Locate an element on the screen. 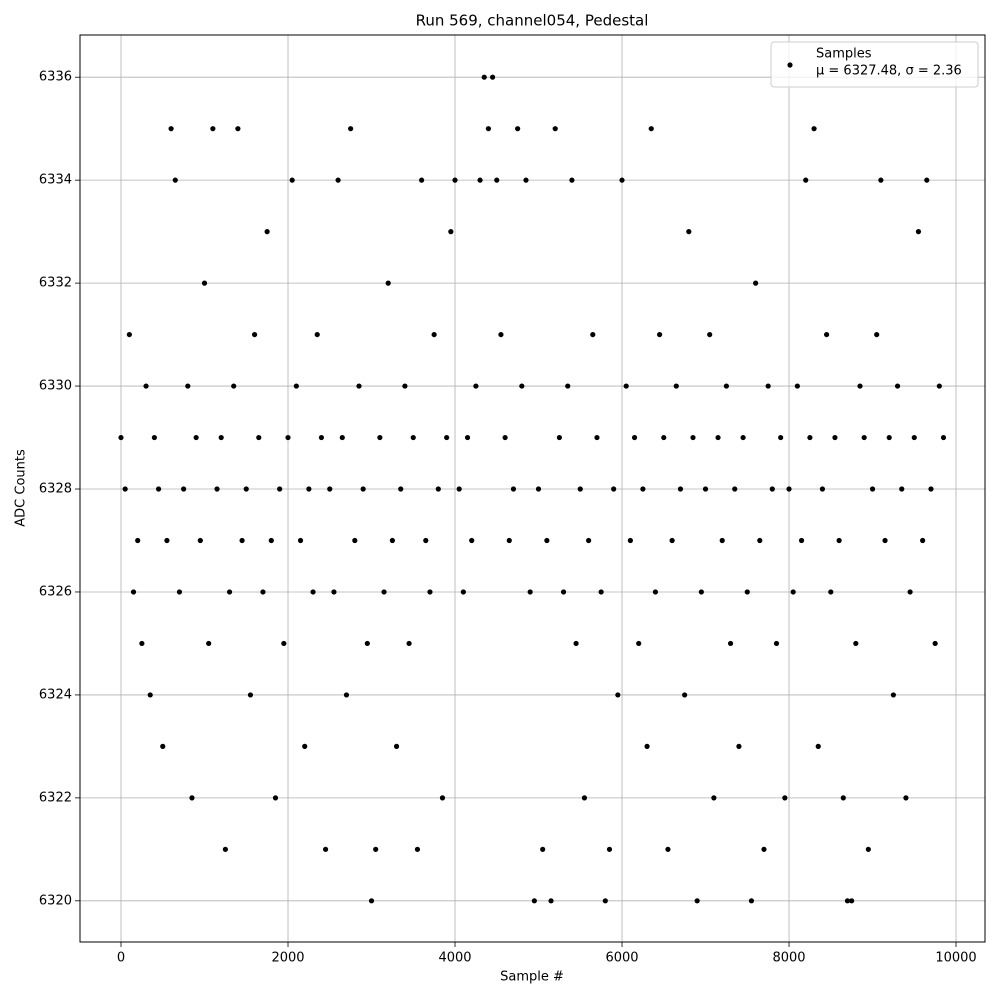  y-axis-label: ADC Counts is located at coordinates (21, 488).